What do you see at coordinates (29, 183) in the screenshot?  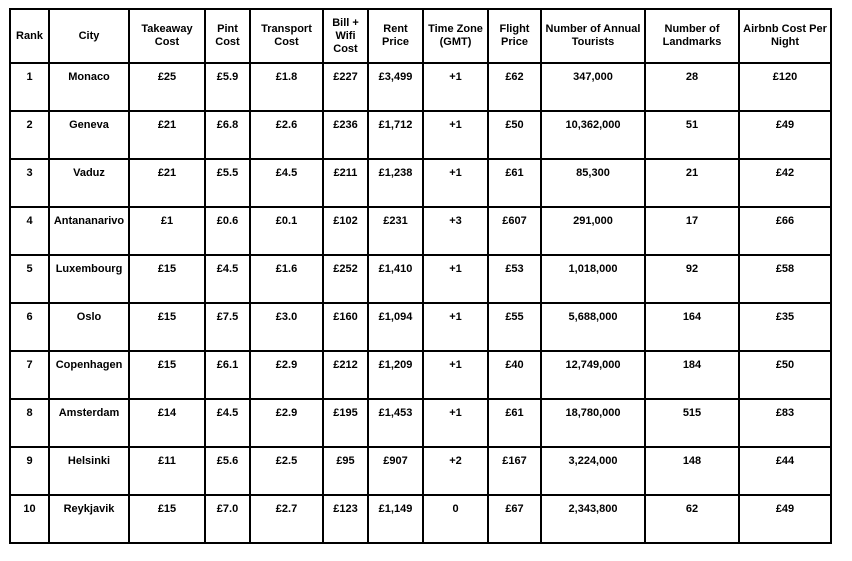 I see `table-cell-rank: 3` at bounding box center [29, 183].